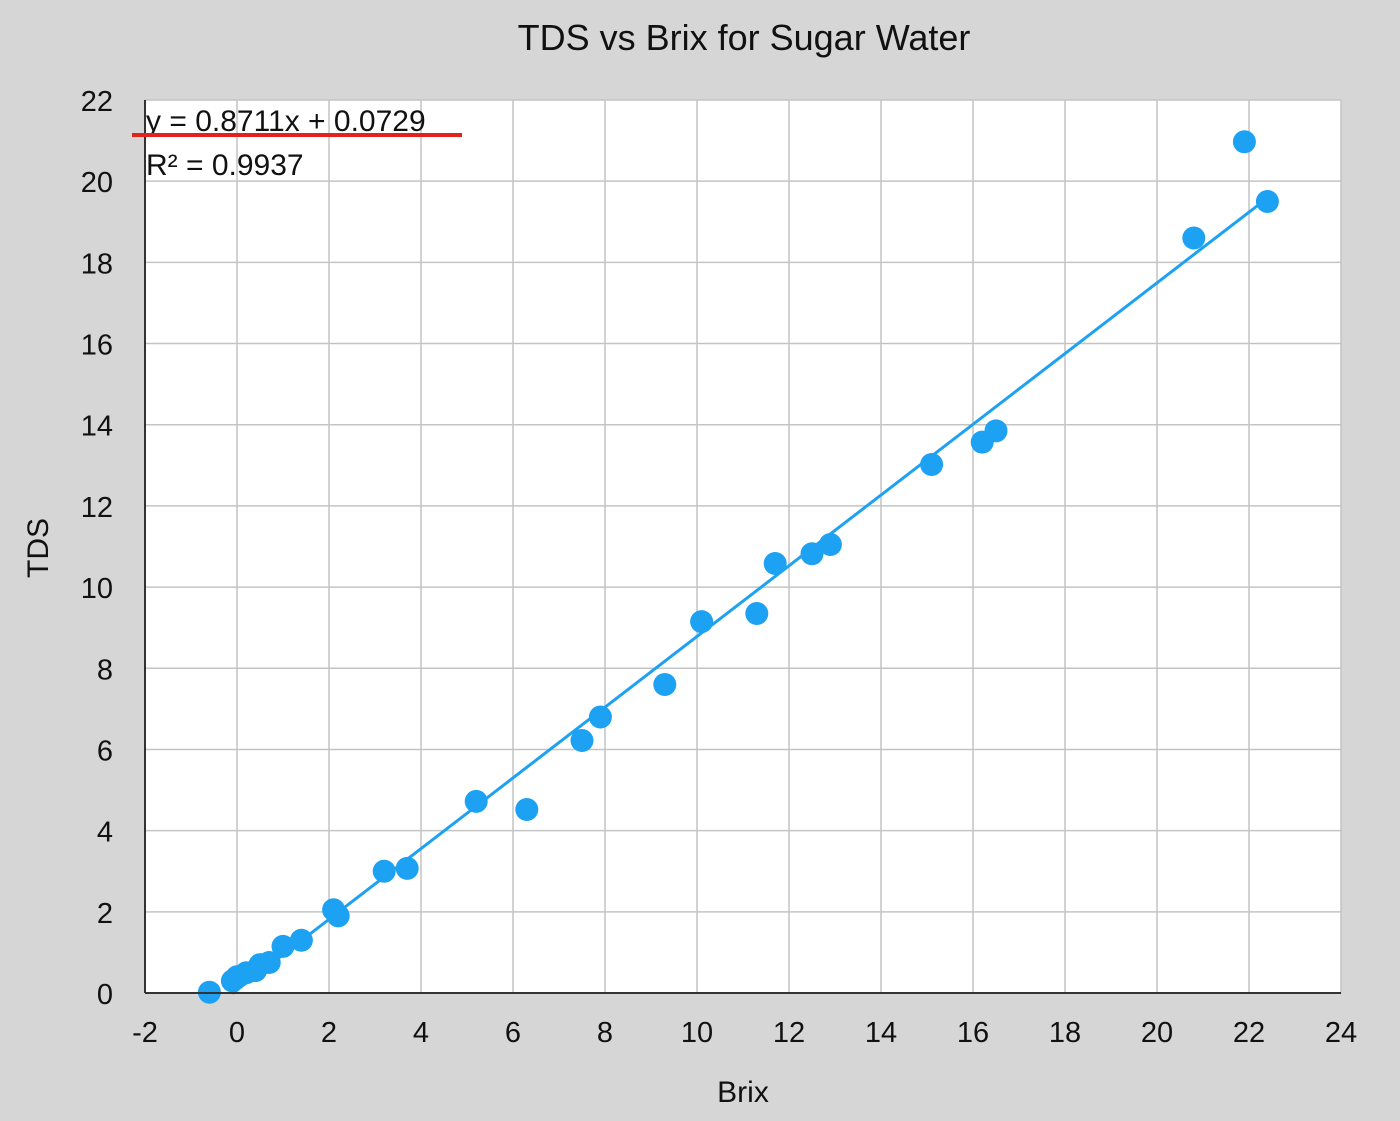 Image resolution: width=1400 pixels, height=1121 pixels. Describe the element at coordinates (105, 751) in the screenshot. I see `y-tick-label: 6` at that location.